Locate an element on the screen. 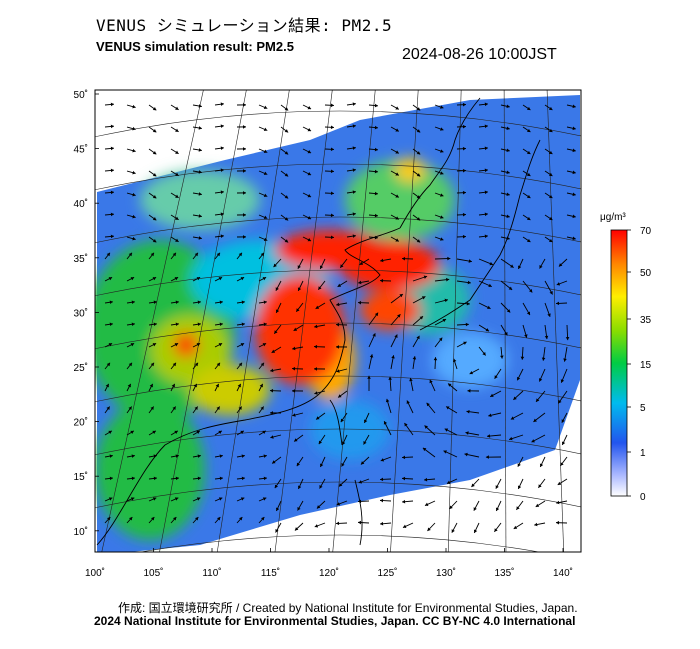 The image size is (700, 649). colorbar-tick-label: 70 is located at coordinates (646, 231).